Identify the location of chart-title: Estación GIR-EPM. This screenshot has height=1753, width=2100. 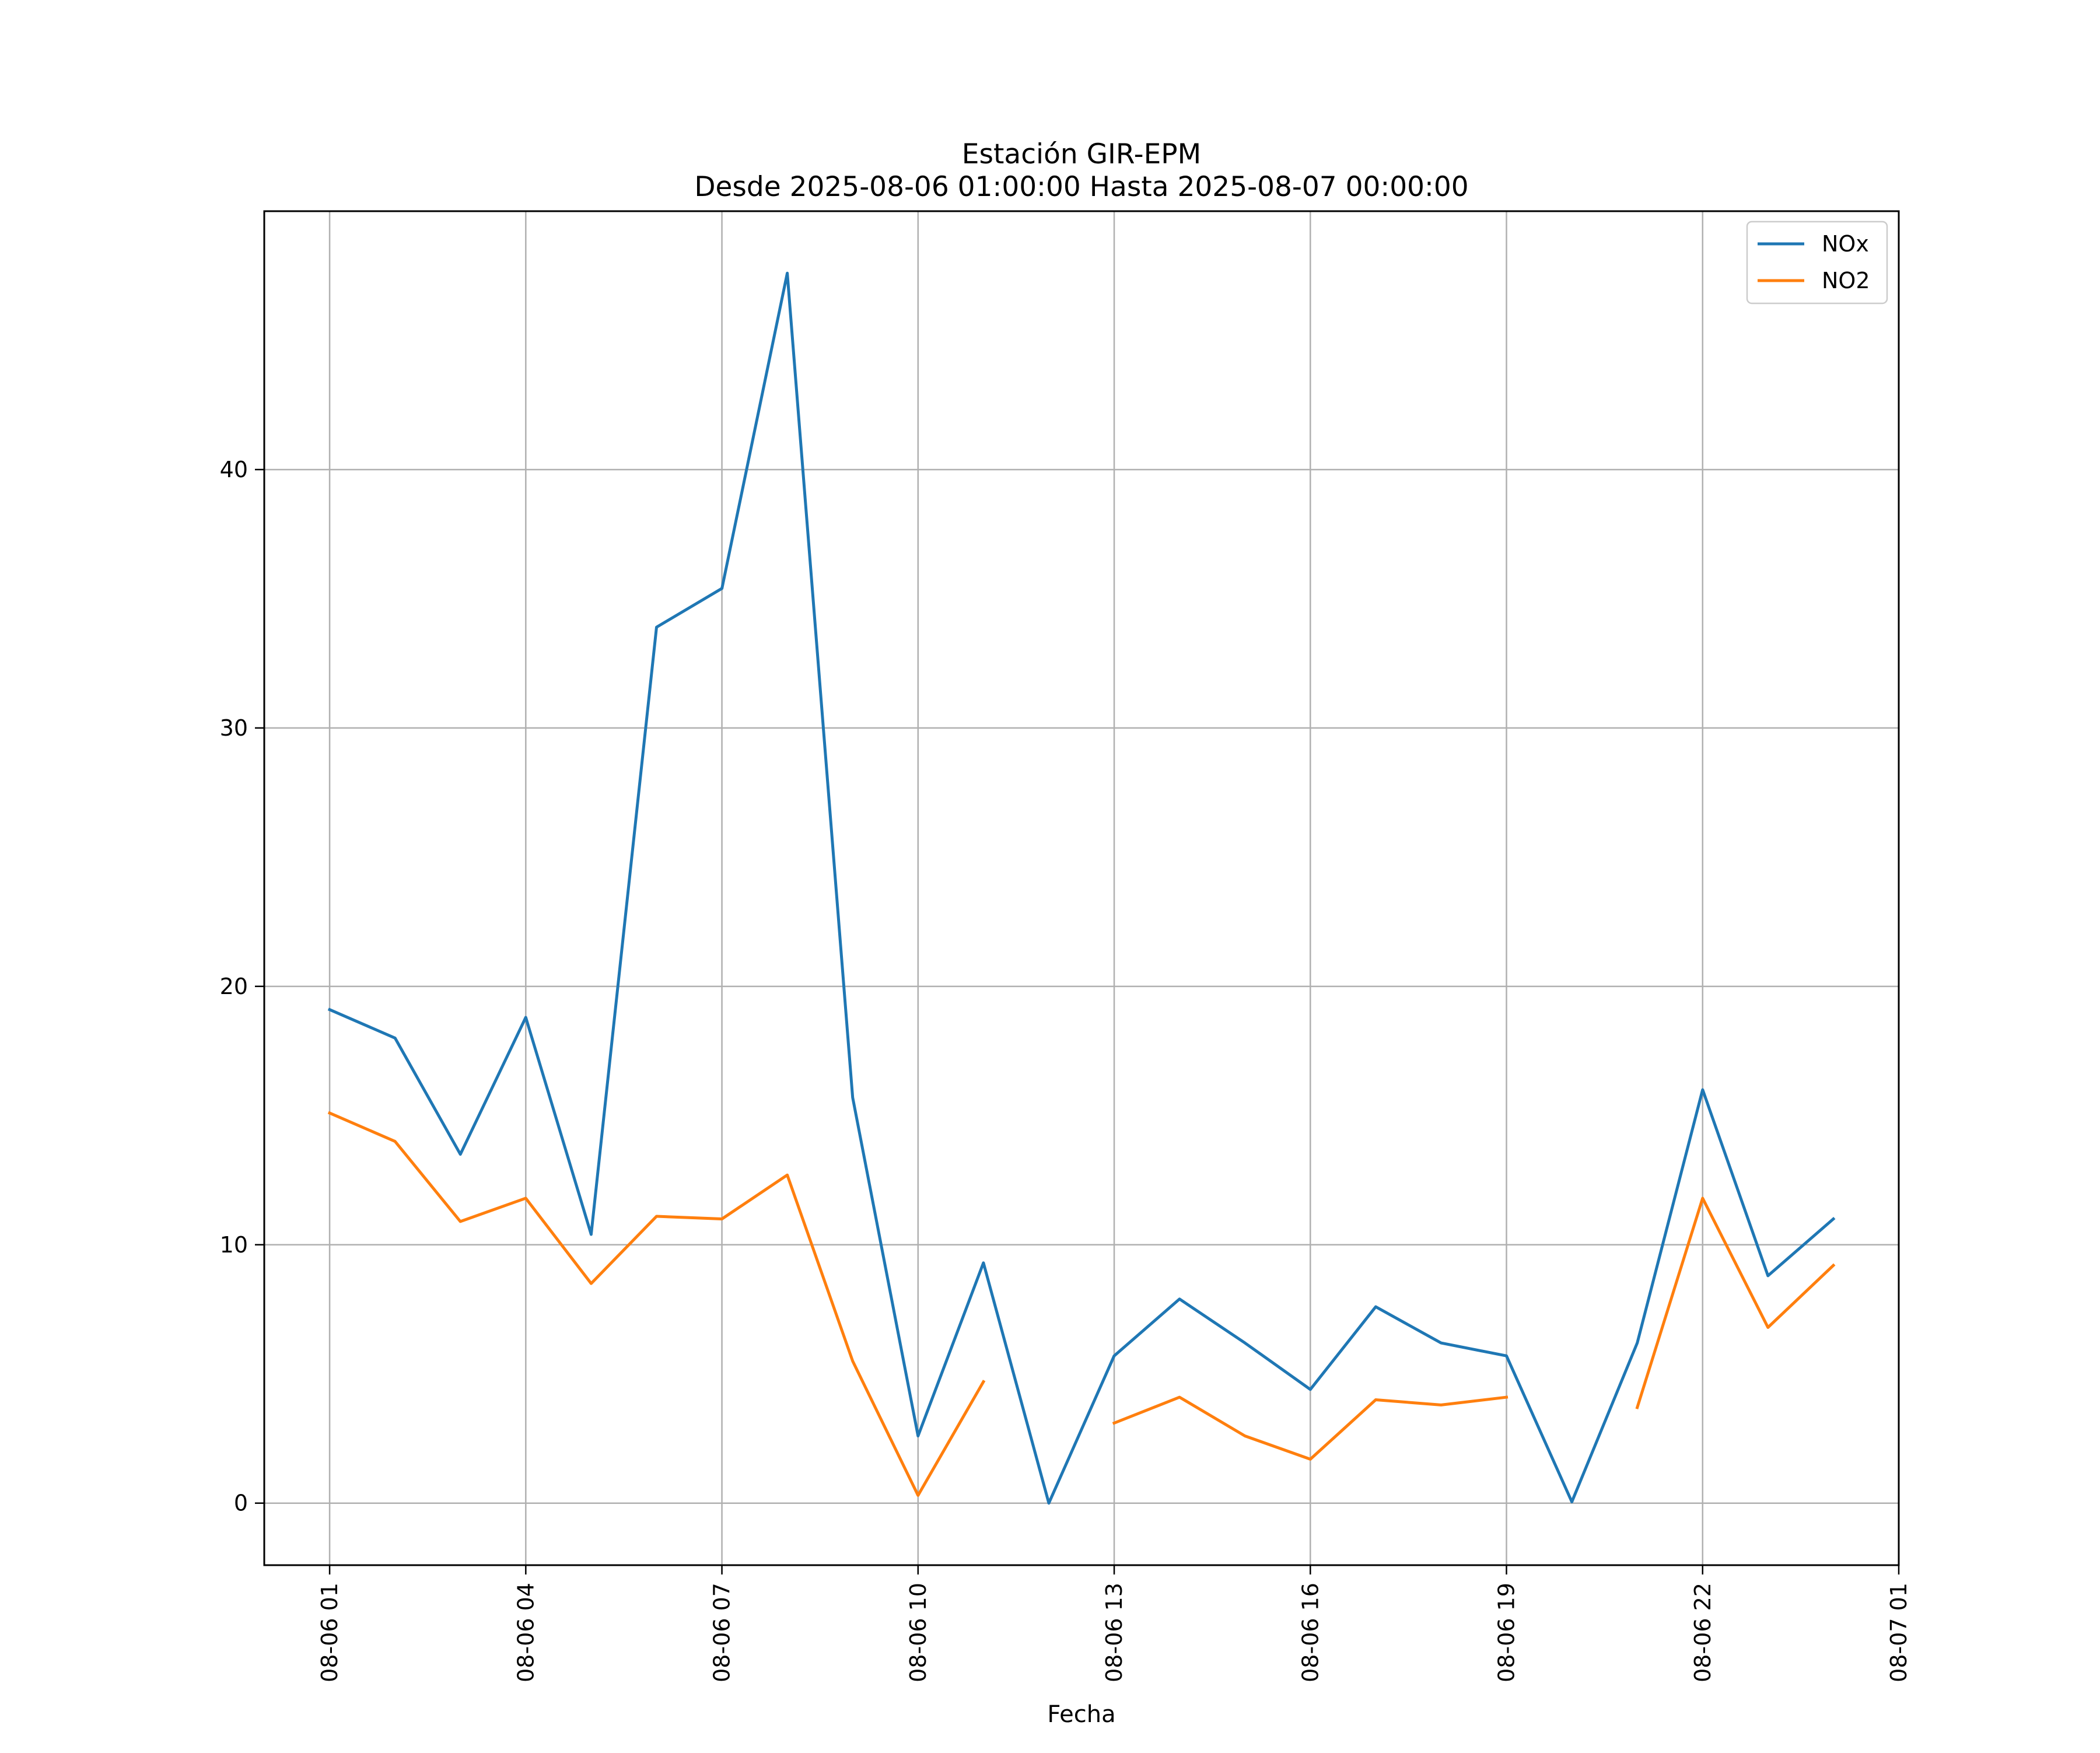
(1081, 154).